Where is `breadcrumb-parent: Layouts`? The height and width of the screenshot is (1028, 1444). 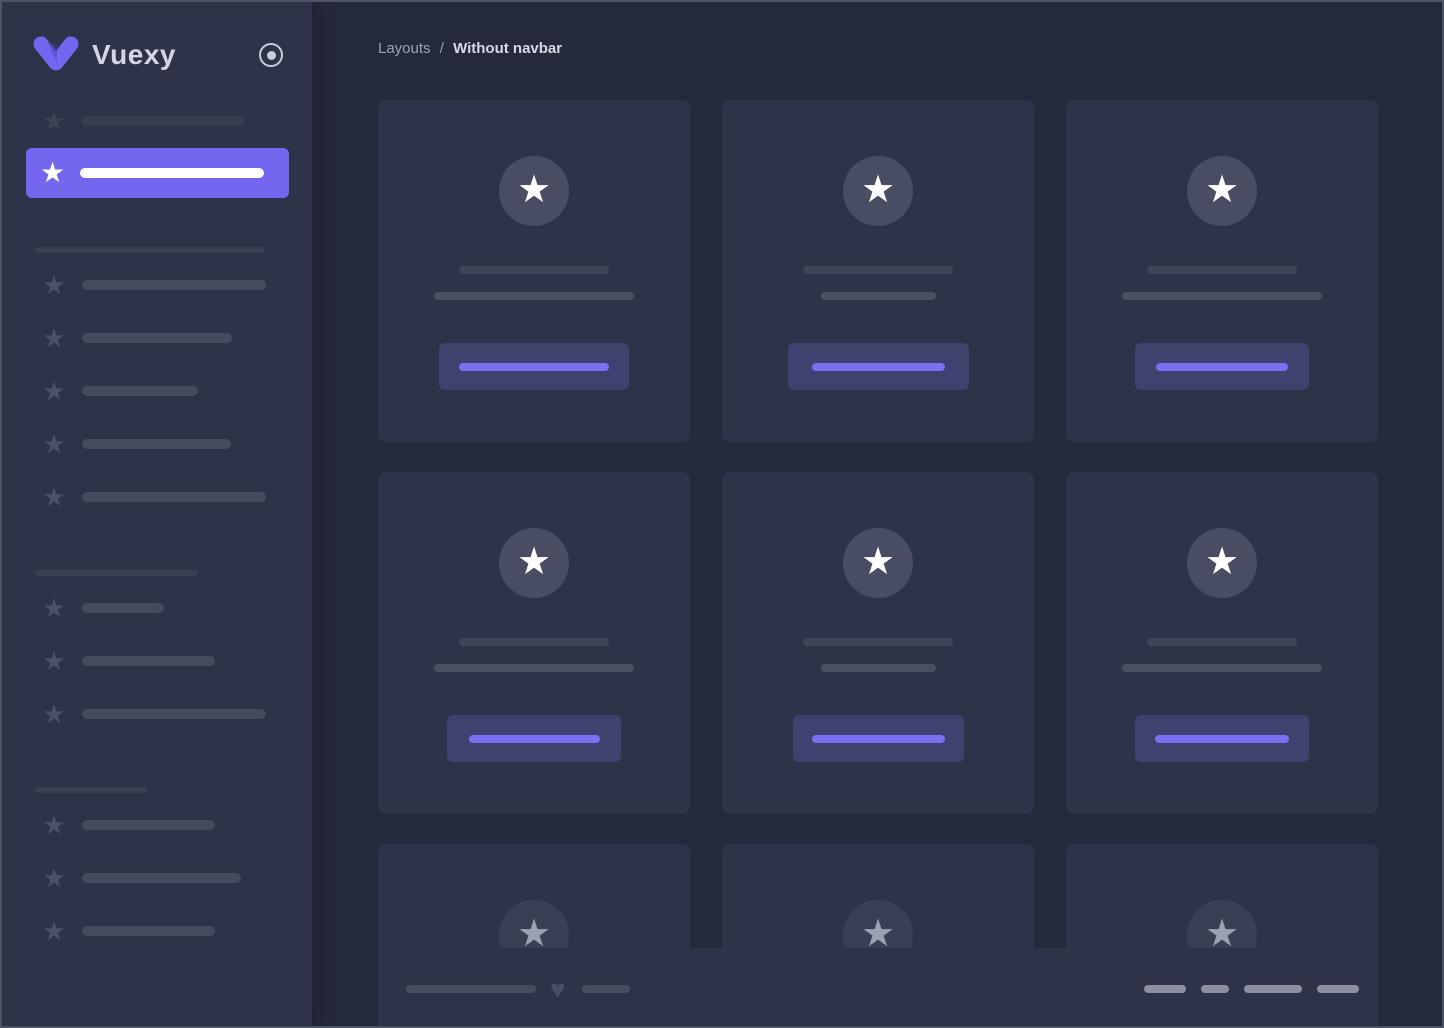
breadcrumb-parent: Layouts is located at coordinates (404, 48).